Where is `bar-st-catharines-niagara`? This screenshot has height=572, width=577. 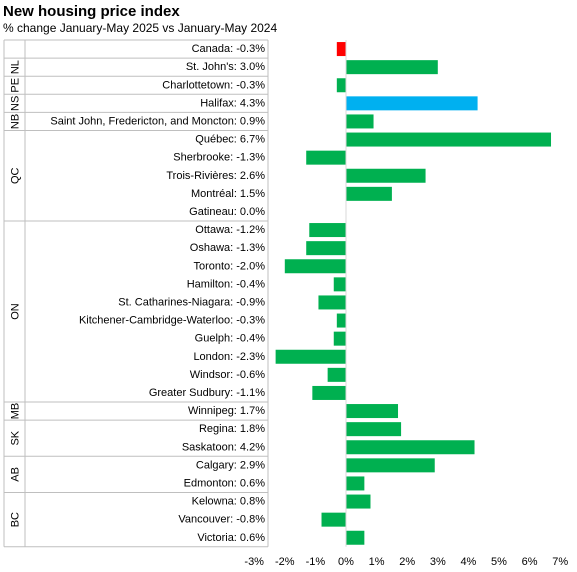 bar-st-catharines-niagara is located at coordinates (332, 302).